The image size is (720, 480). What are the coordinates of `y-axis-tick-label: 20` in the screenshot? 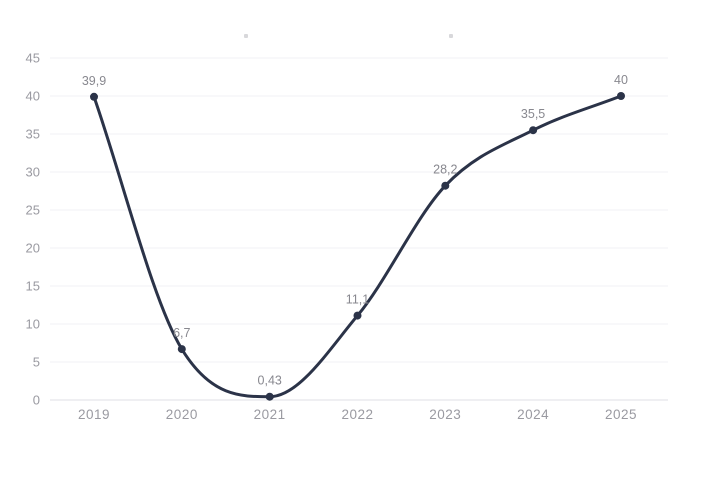 It's located at (33, 248).